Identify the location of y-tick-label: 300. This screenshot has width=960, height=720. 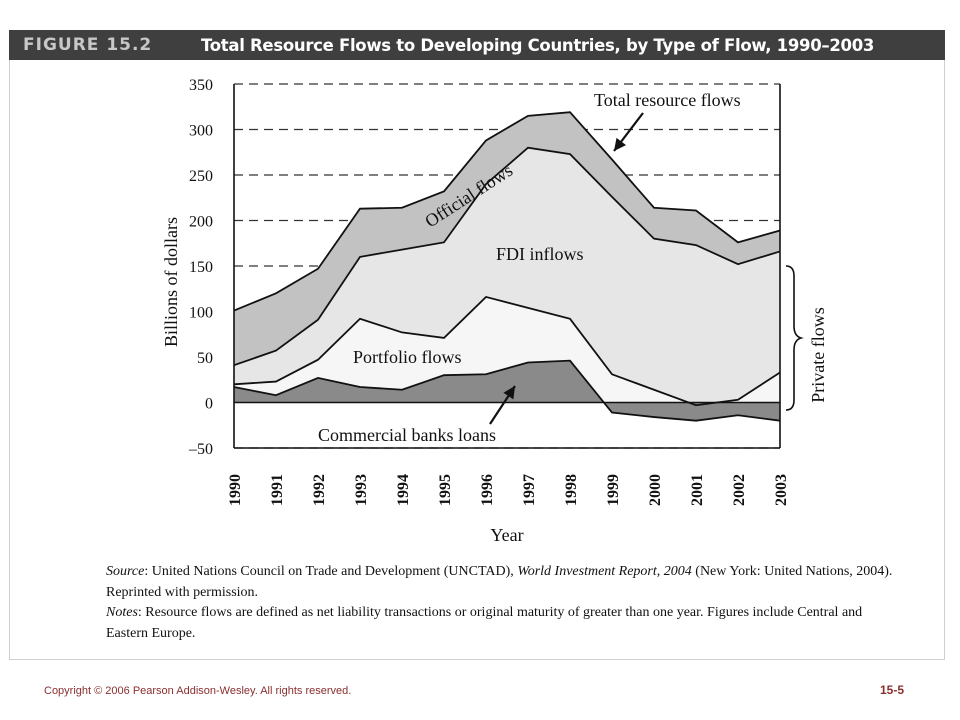
(201, 131).